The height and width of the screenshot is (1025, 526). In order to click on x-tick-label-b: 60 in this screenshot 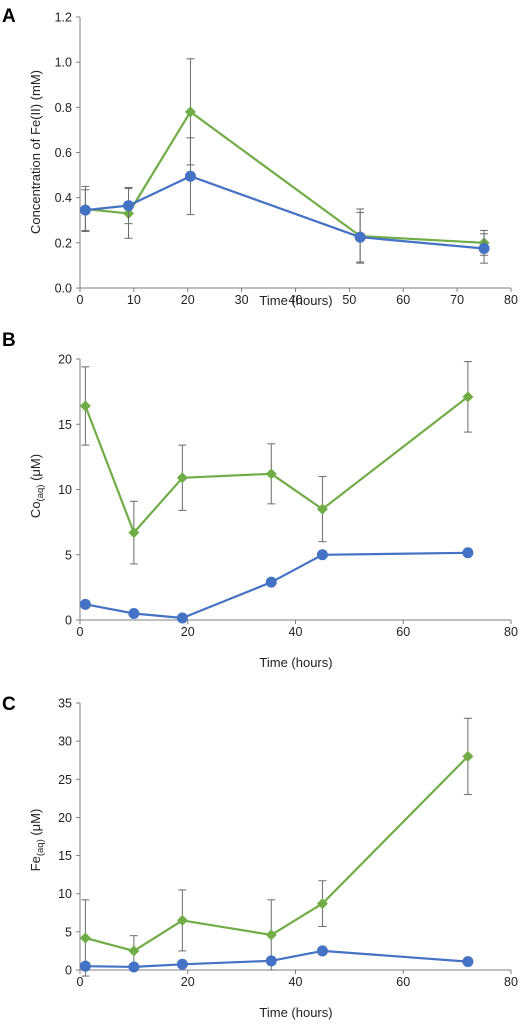, I will do `click(403, 632)`.